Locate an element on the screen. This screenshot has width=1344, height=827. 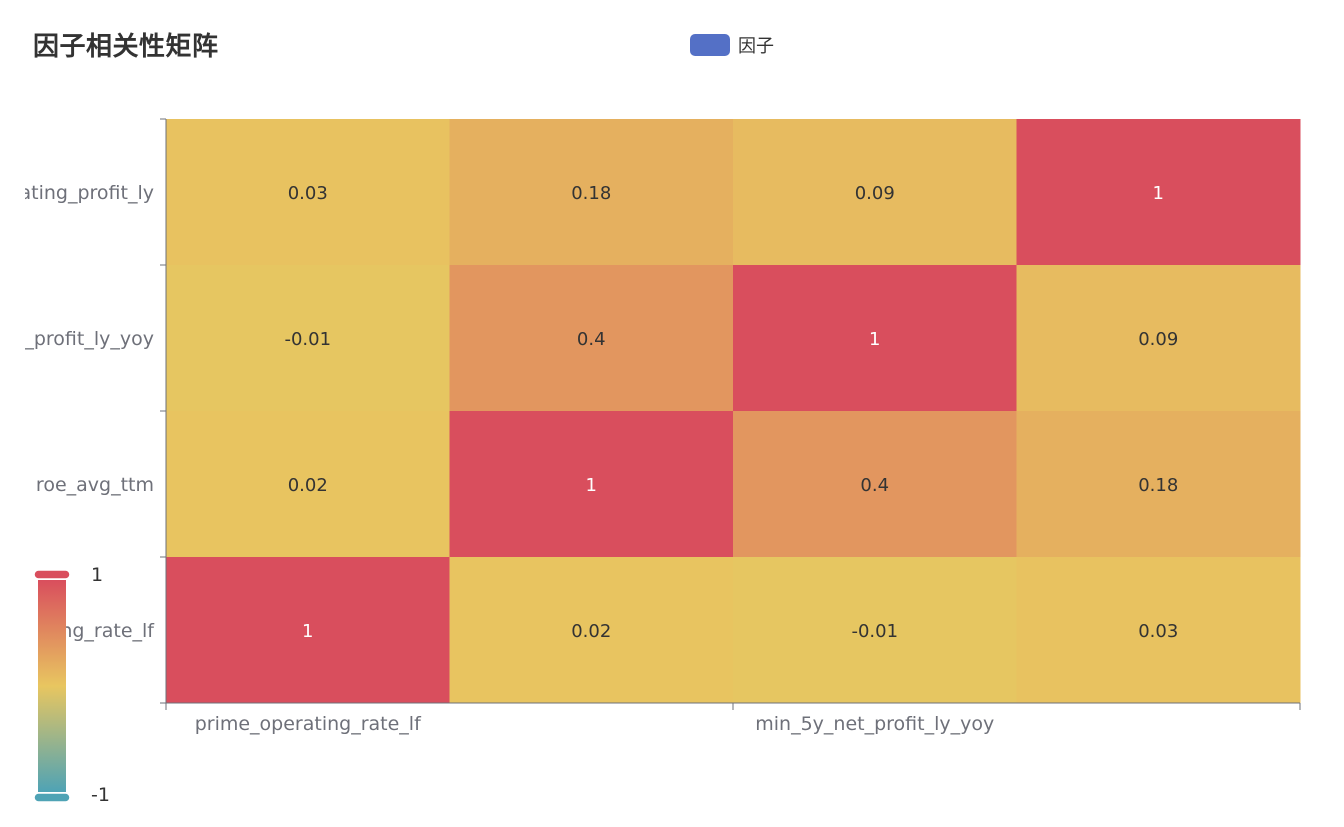
y-tick-label: ating_profit_ly is located at coordinates (87, 193).